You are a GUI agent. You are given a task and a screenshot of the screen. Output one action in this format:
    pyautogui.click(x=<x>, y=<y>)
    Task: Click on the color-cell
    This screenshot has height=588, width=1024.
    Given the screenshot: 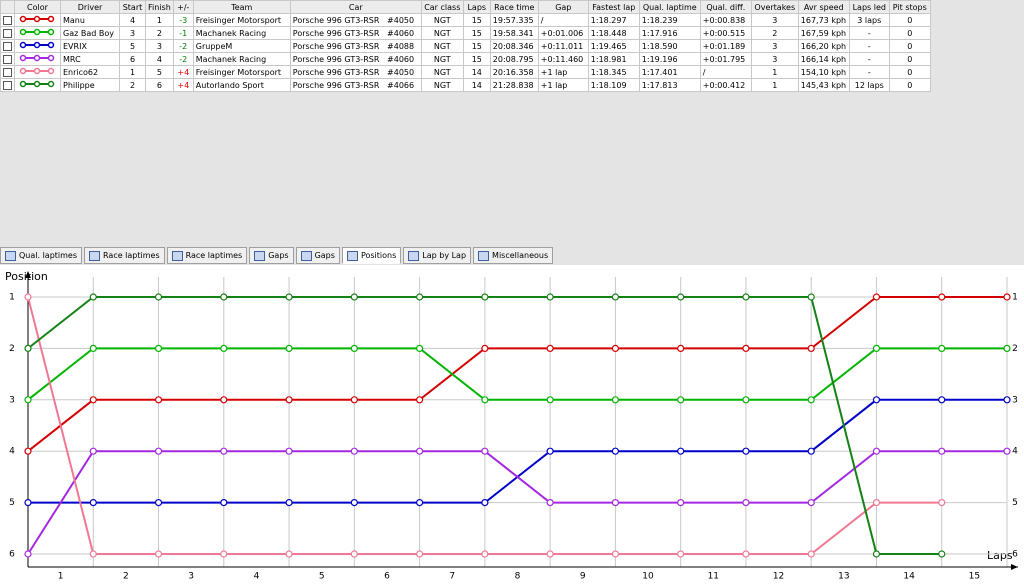 What is the action you would take?
    pyautogui.click(x=37, y=72)
    